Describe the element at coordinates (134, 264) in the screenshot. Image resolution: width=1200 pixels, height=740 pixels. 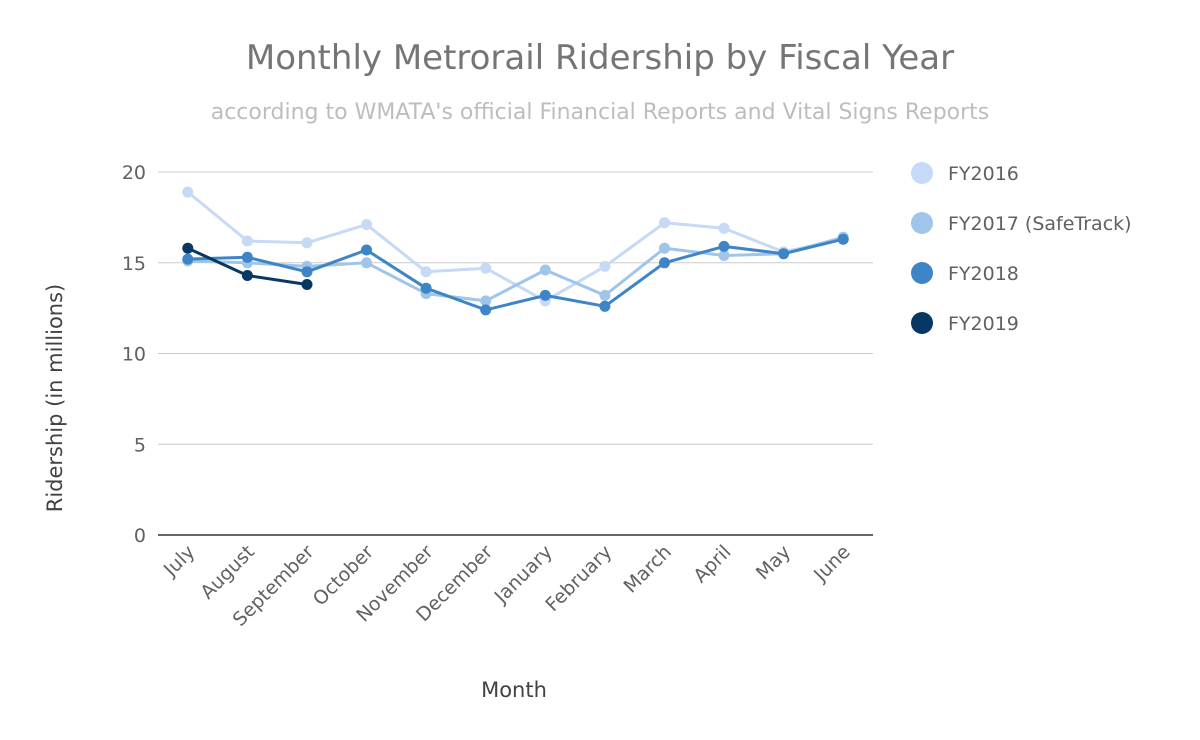
I see `y-tick-label: 15` at that location.